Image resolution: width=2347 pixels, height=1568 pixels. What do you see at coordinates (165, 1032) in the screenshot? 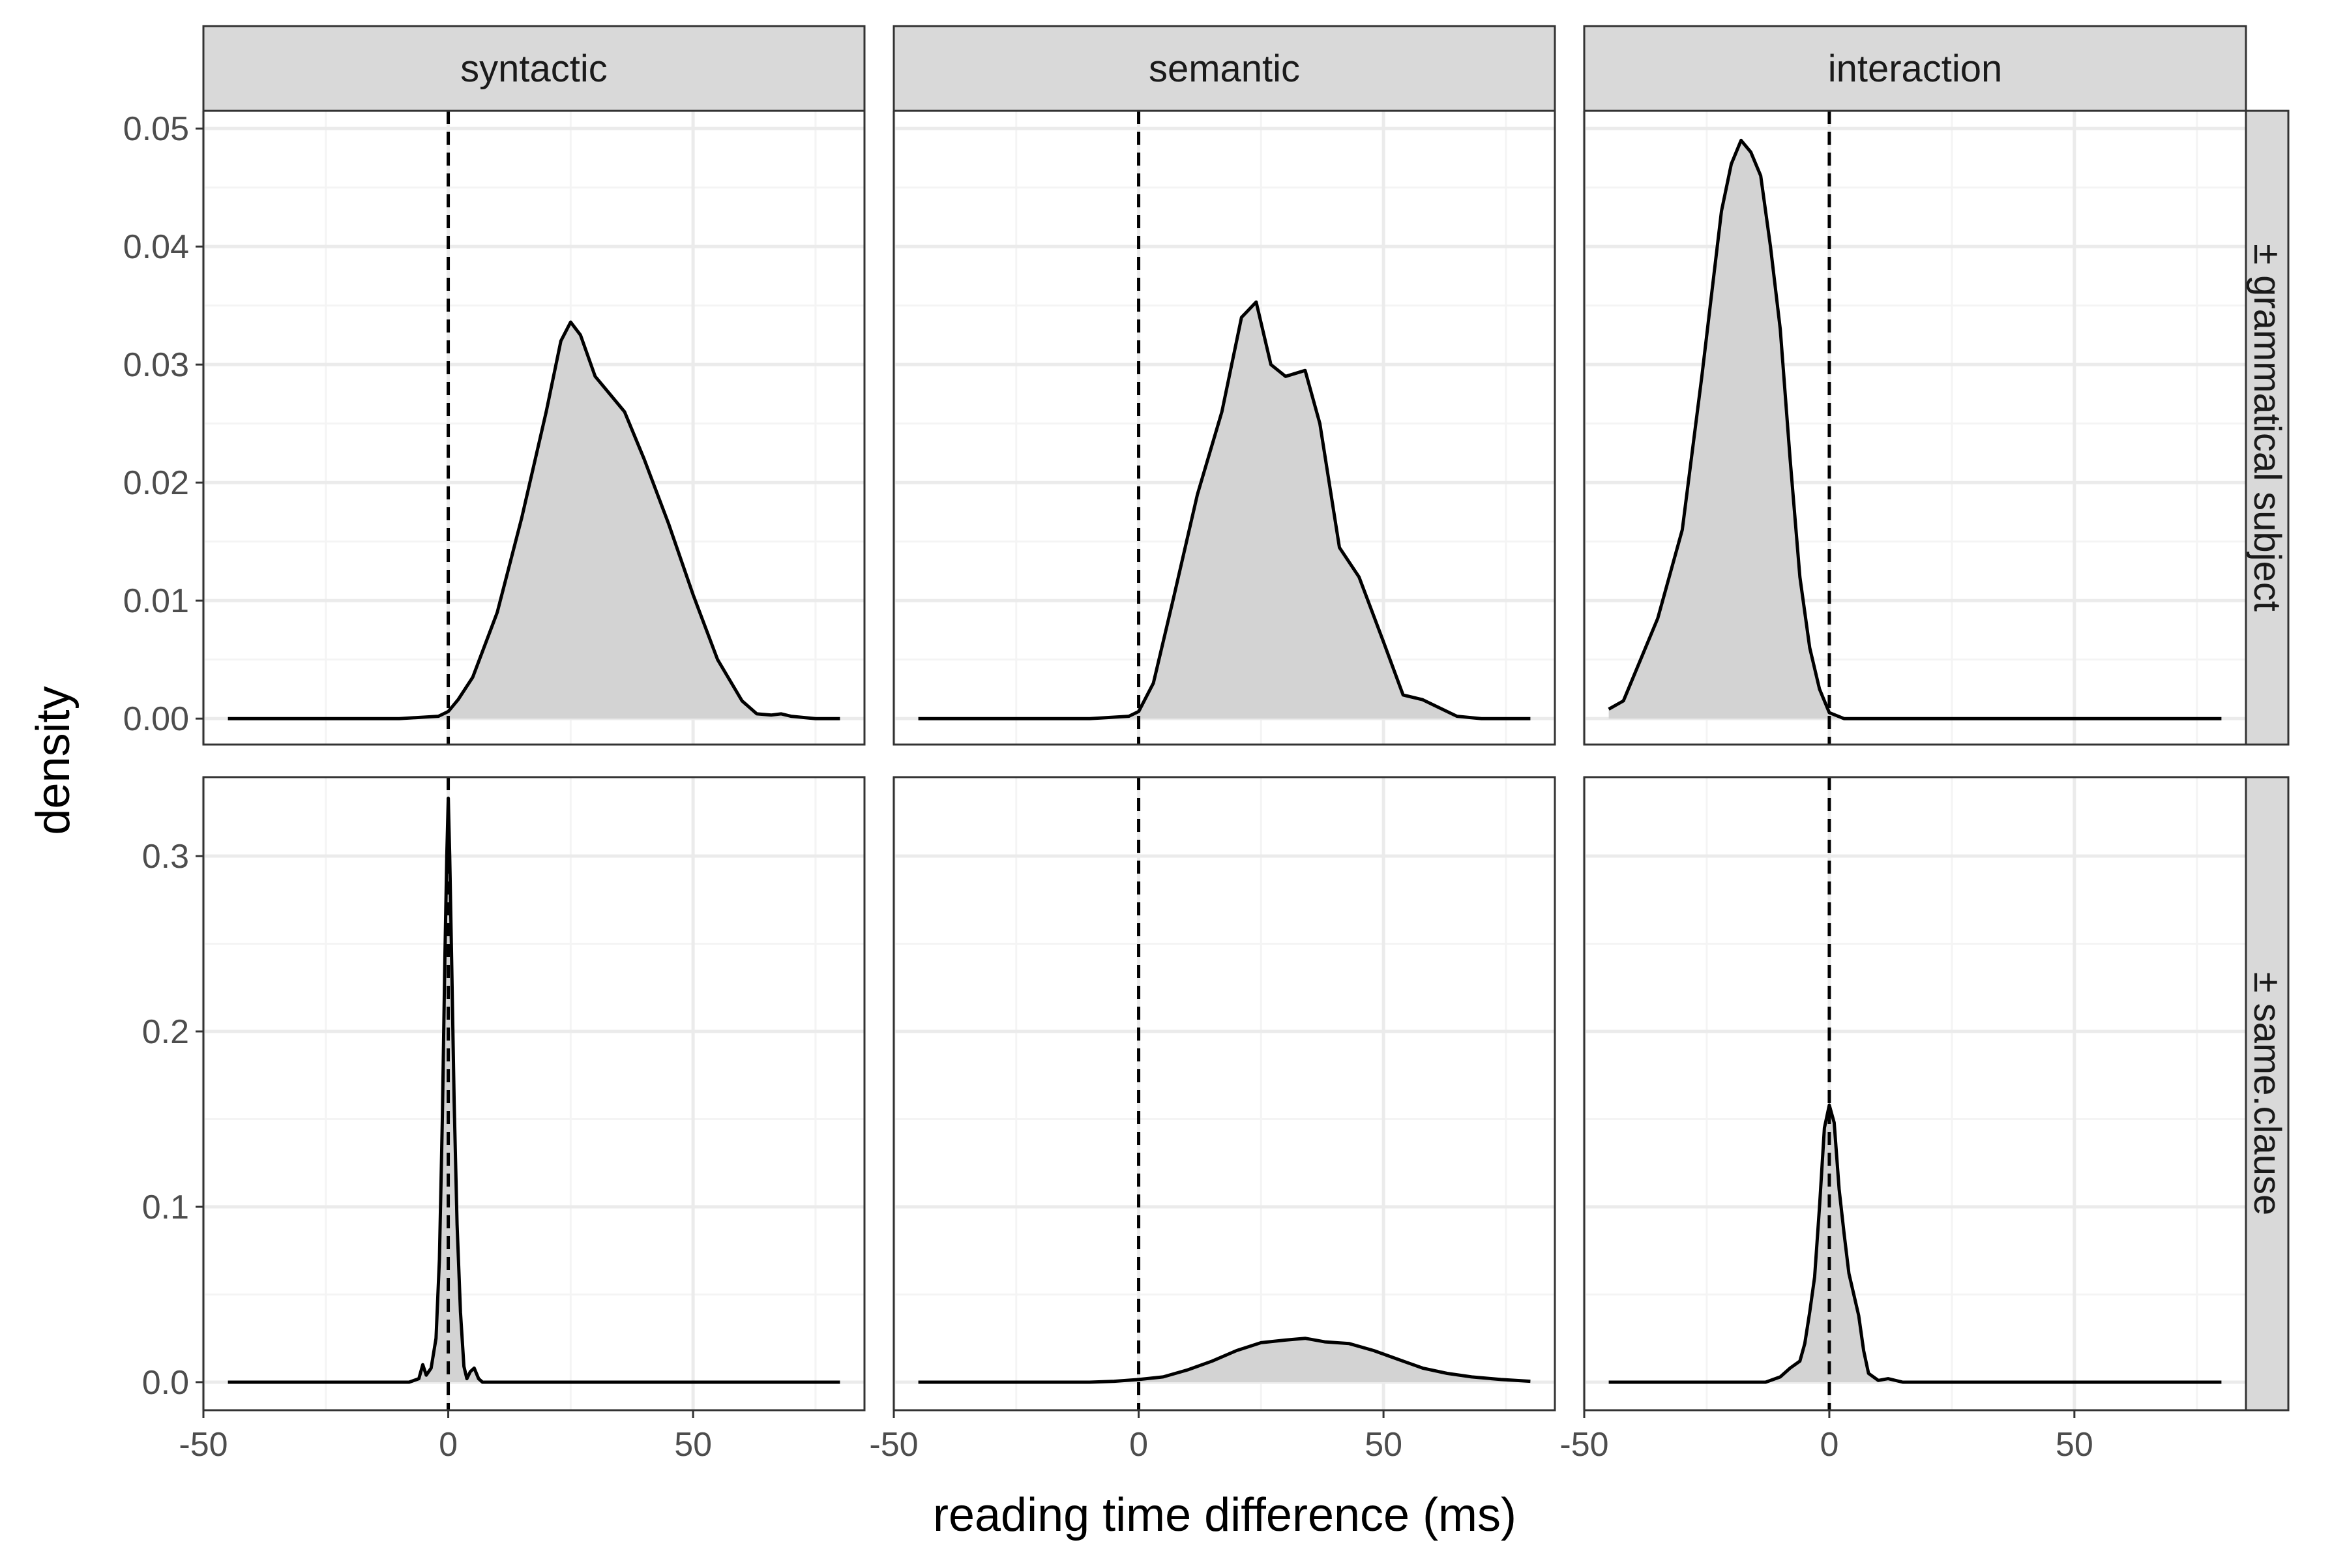
I see `y-tick-label: 0.2` at bounding box center [165, 1032].